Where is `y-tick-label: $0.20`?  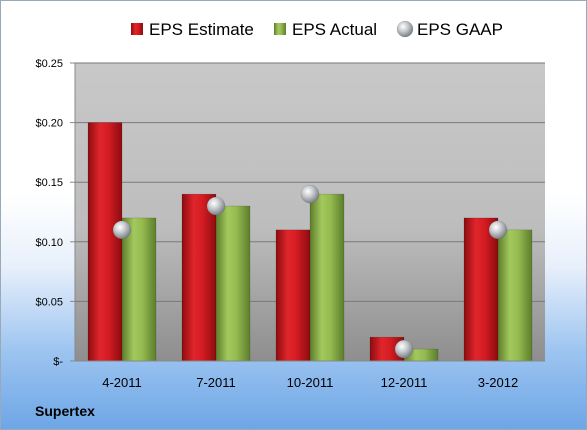 y-tick-label: $0.20 is located at coordinates (49, 124).